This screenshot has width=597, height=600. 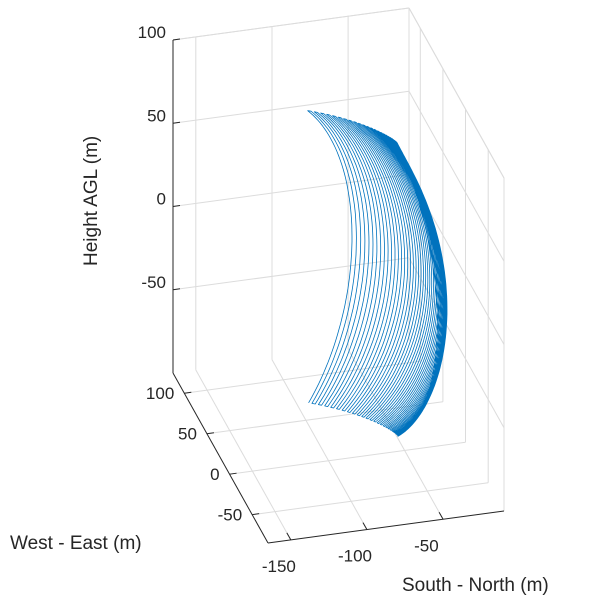 What do you see at coordinates (475, 585) in the screenshot?
I see `x-axis-label: South - North (m)` at bounding box center [475, 585].